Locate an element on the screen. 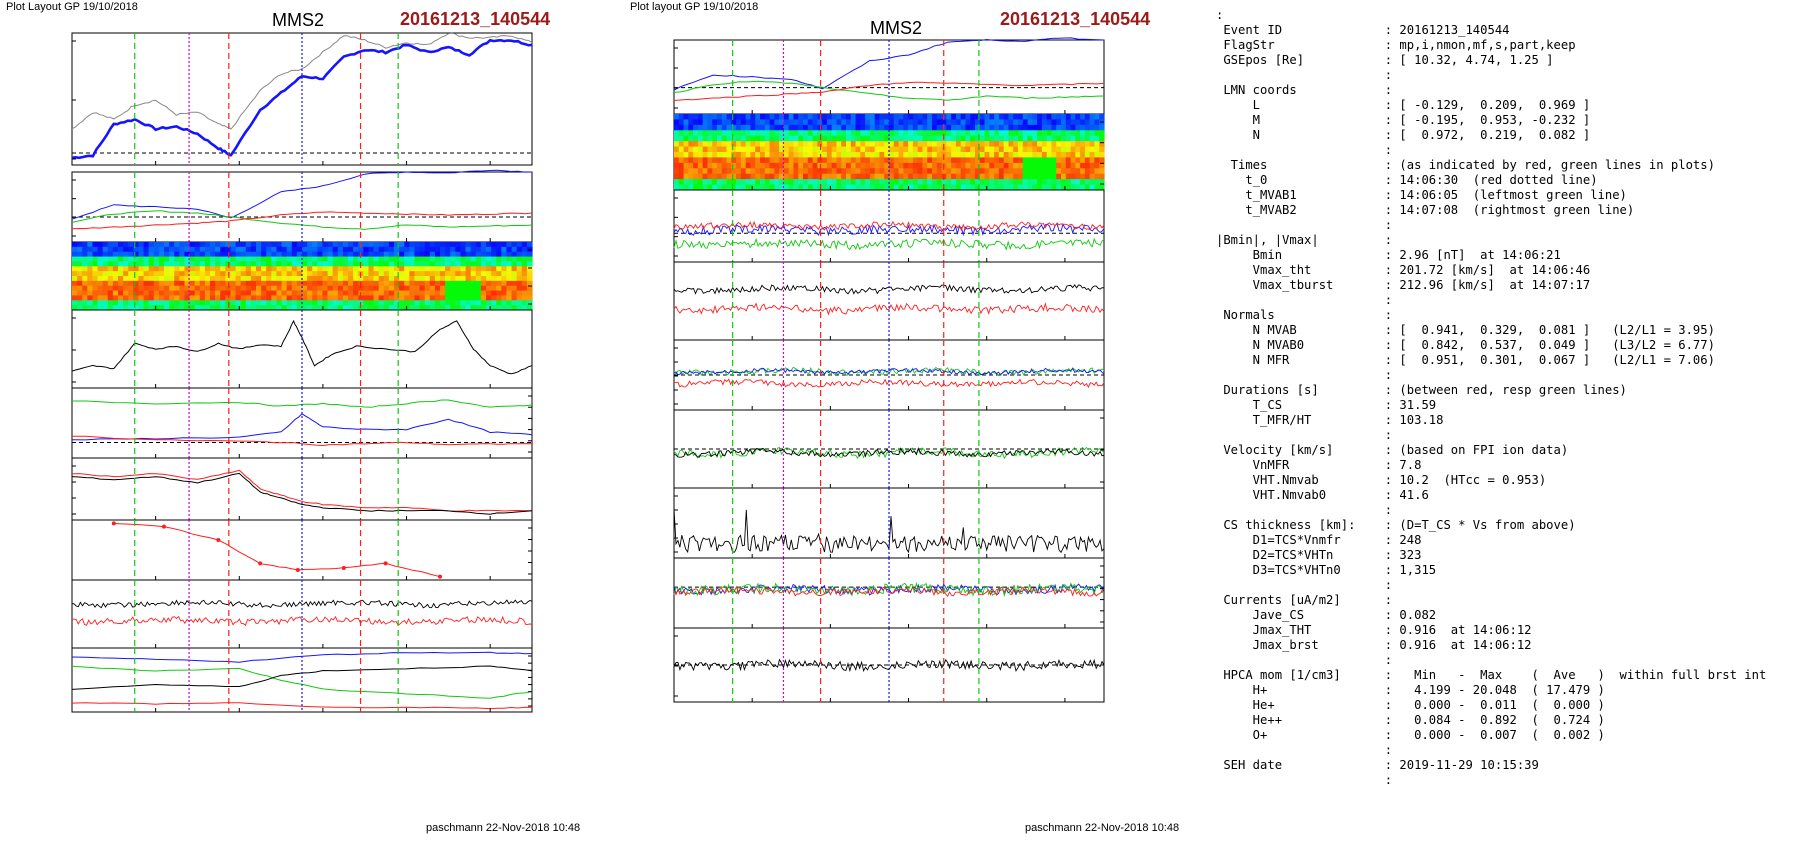 This screenshot has width=1804, height=841. right-footer: paschmann 22-Nov-2018 10:48 is located at coordinates (1102, 828).